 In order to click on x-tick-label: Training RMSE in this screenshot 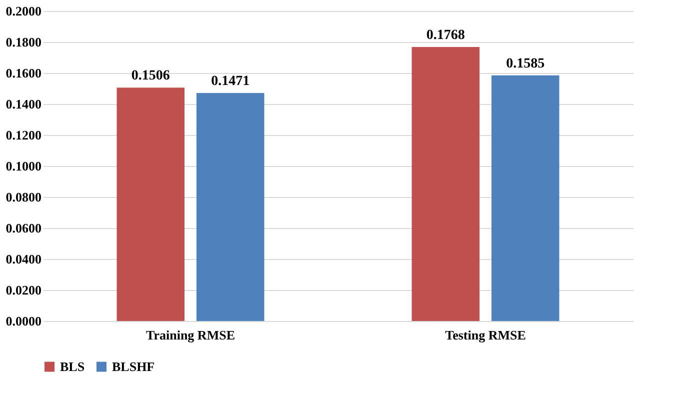, I will do `click(190, 335)`.